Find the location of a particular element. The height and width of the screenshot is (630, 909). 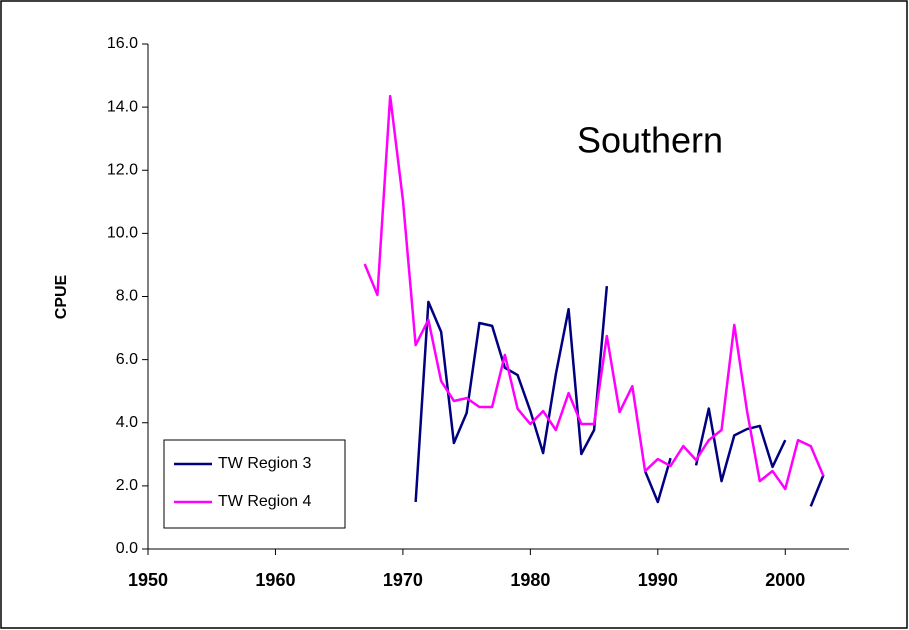

y-axis-label: CPUE is located at coordinates (61, 296).